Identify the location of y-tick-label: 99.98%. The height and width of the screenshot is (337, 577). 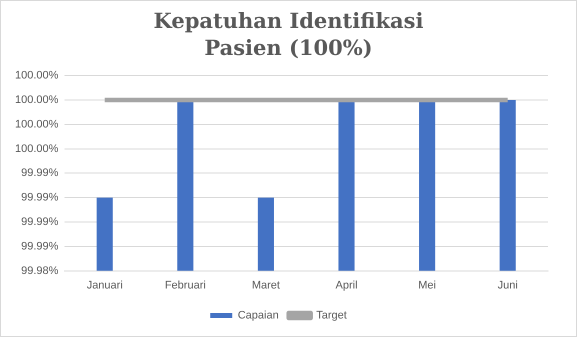
(40, 270).